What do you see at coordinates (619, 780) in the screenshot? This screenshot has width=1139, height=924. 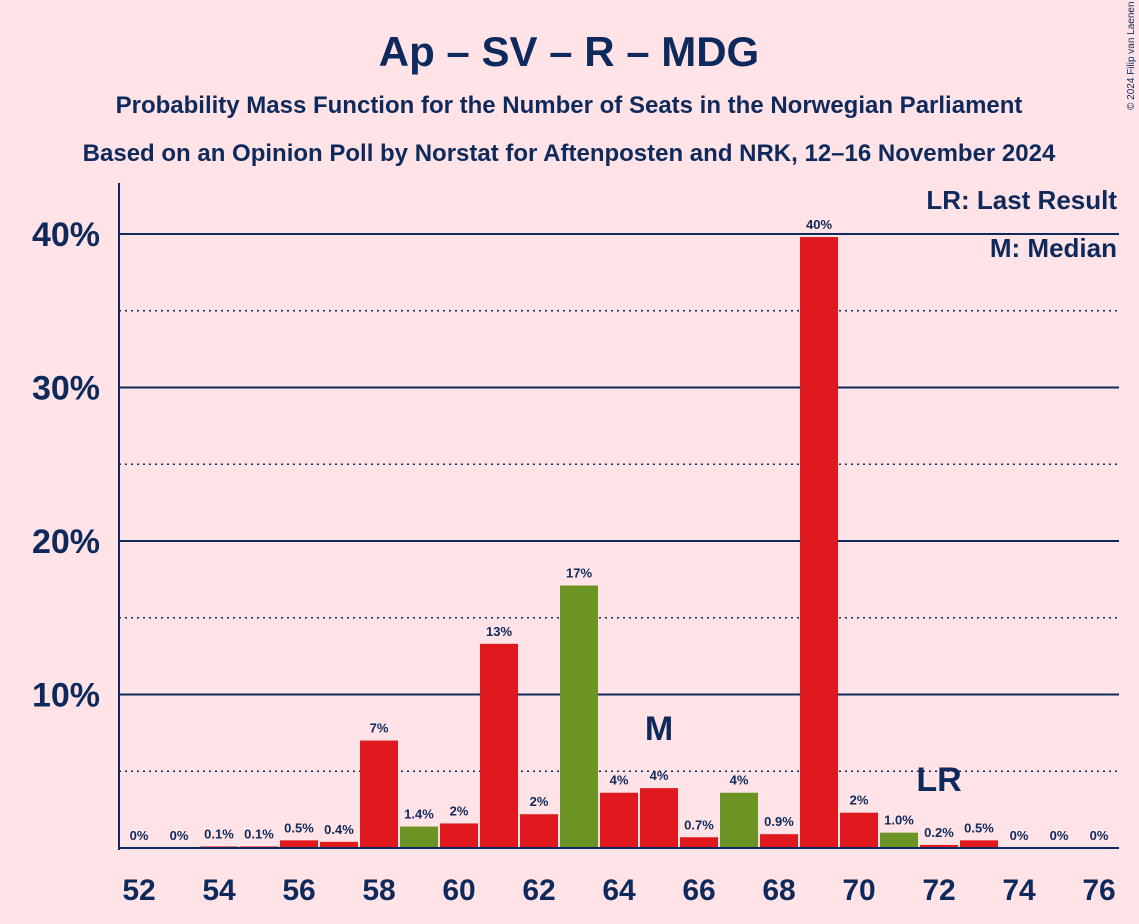 I see `data-label-64: 4%` at bounding box center [619, 780].